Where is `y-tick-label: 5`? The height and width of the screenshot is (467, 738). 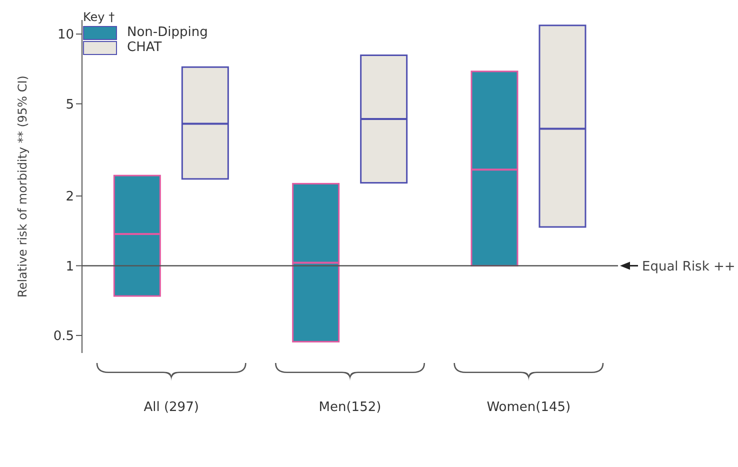
y-tick-label: 5 is located at coordinates (70, 104).